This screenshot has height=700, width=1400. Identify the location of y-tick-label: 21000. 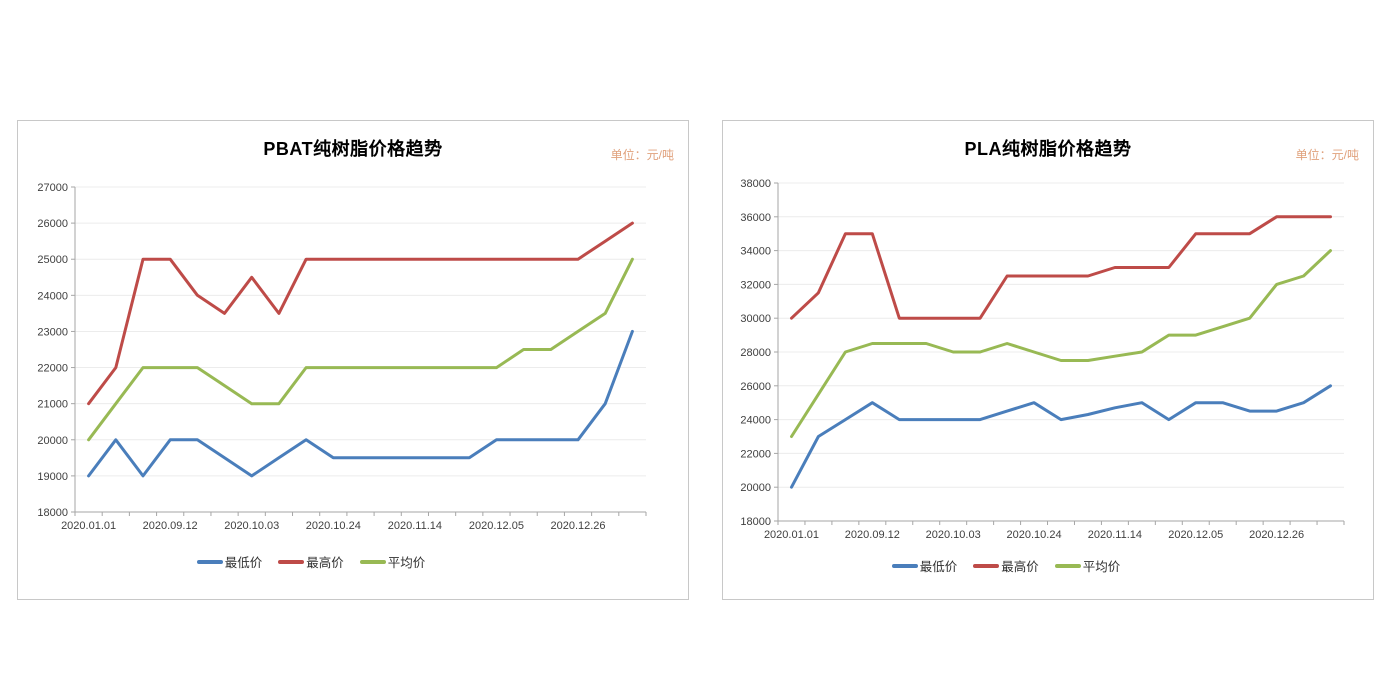
(52, 405).